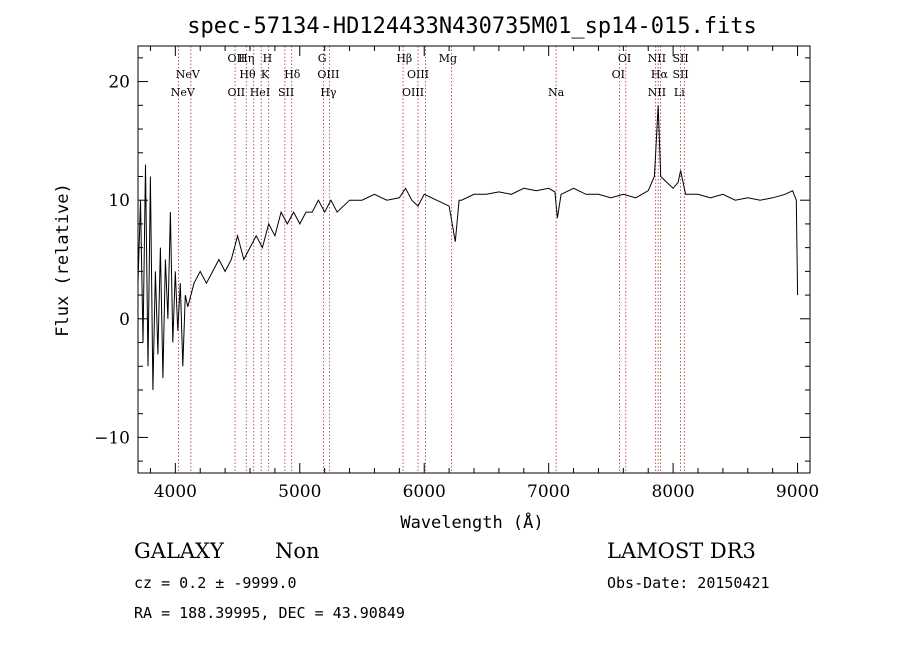 The height and width of the screenshot is (649, 900). I want to click on y-tick-label: 10, so click(119, 201).